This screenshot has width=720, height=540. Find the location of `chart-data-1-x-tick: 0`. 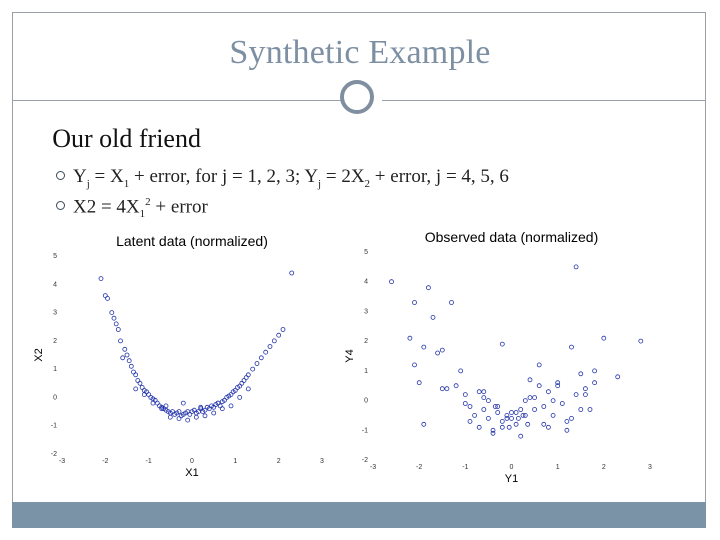

chart-data-1-x-tick: 0 is located at coordinates (512, 467).